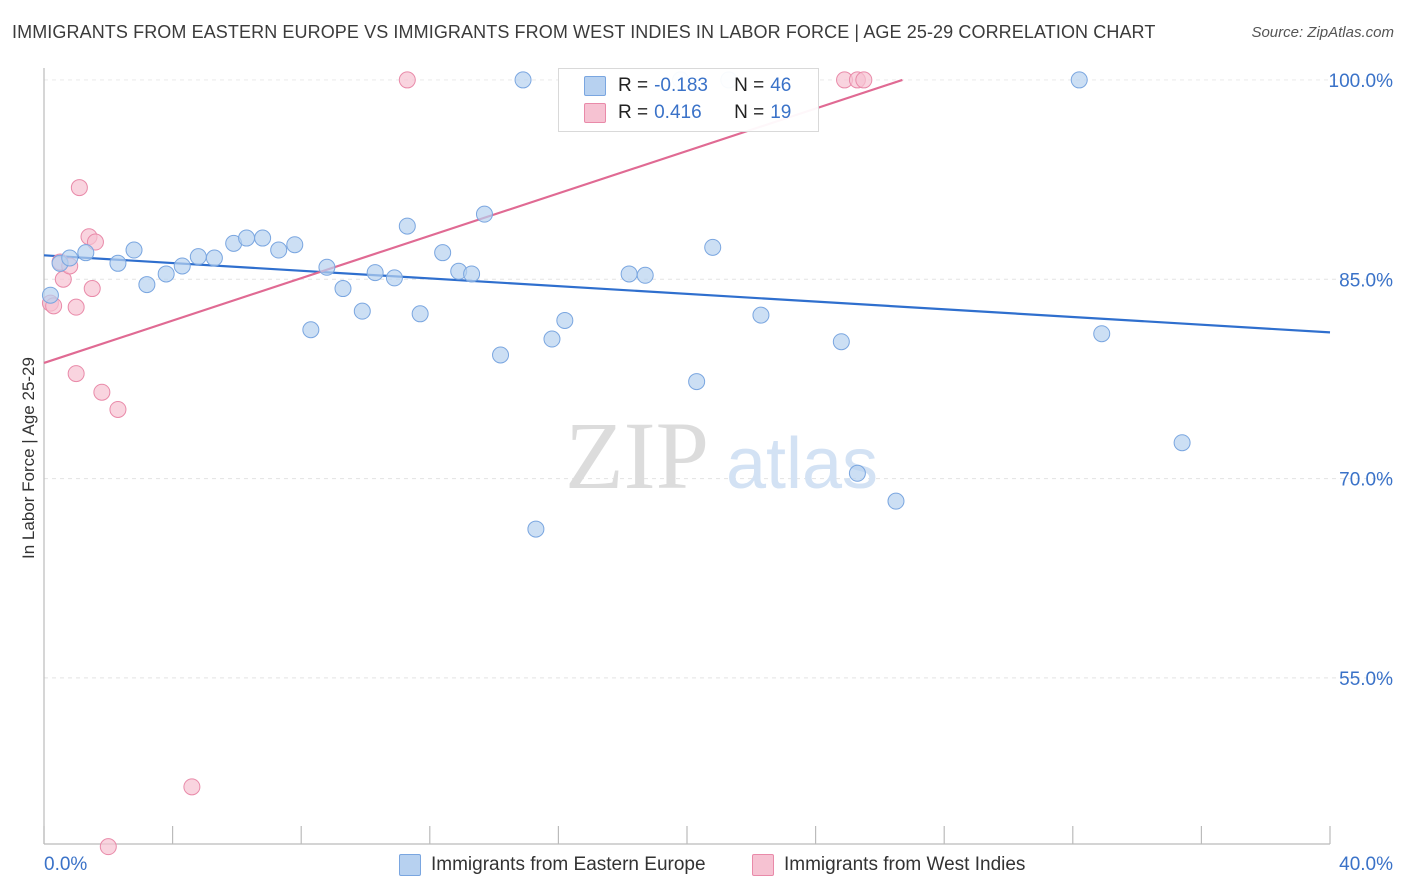 The width and height of the screenshot is (1406, 892). I want to click on legend-row-eastern-europe: R = -0.183 N = 46, so click(687, 86).